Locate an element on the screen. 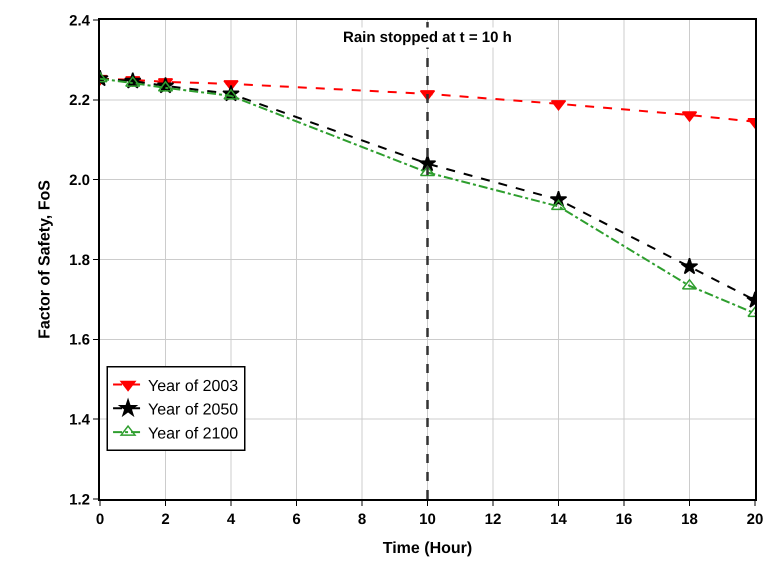 The width and height of the screenshot is (775, 574). x-tick-label: 0 is located at coordinates (100, 519).